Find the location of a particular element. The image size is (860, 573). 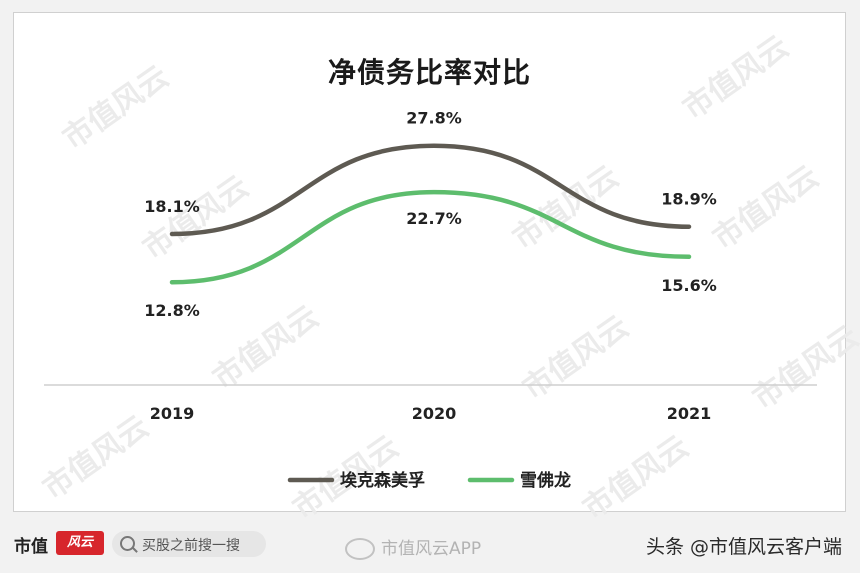

x-tick-label: 2019 is located at coordinates (172, 413).